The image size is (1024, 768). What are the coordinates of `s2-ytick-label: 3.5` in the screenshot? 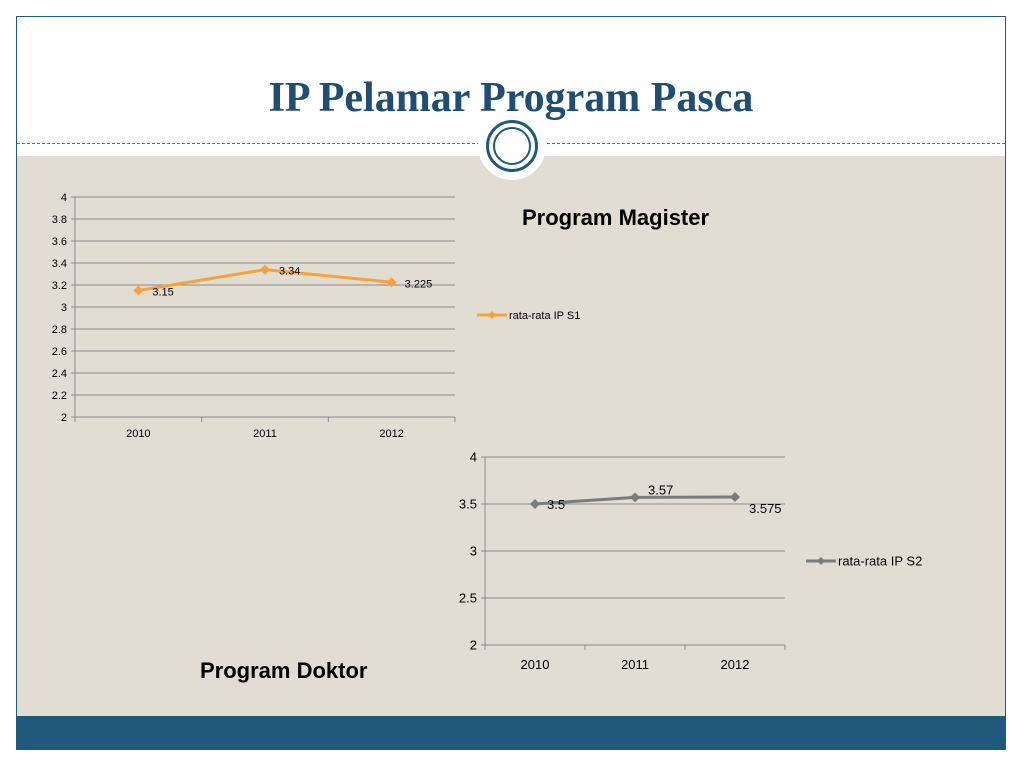 It's located at (468, 504).